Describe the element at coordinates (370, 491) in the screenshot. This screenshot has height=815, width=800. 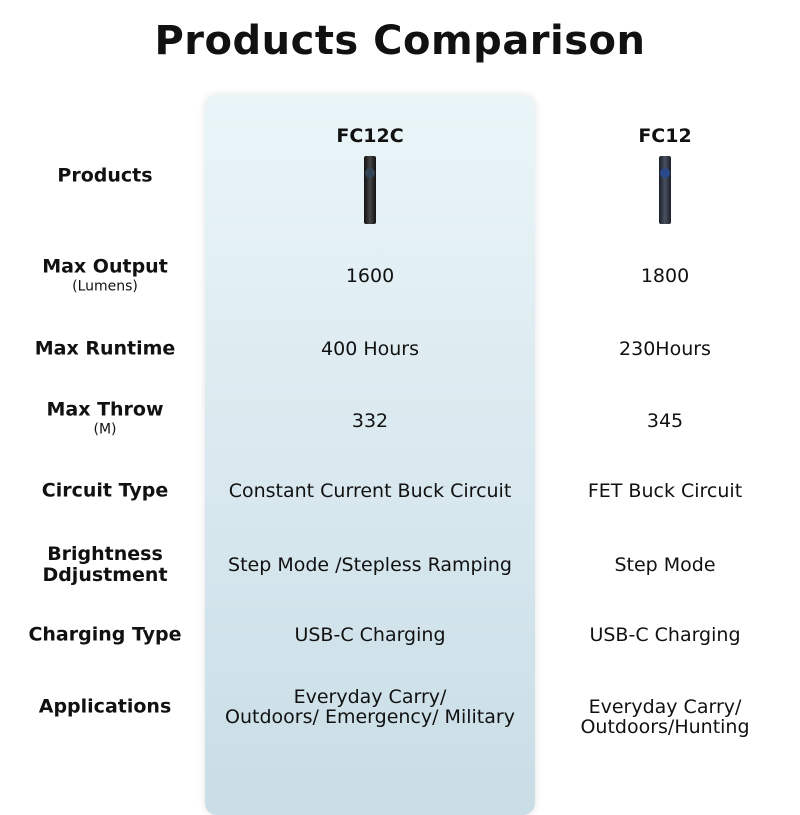
I see `value-fc12c: Constant Current Buck Circuit` at that location.